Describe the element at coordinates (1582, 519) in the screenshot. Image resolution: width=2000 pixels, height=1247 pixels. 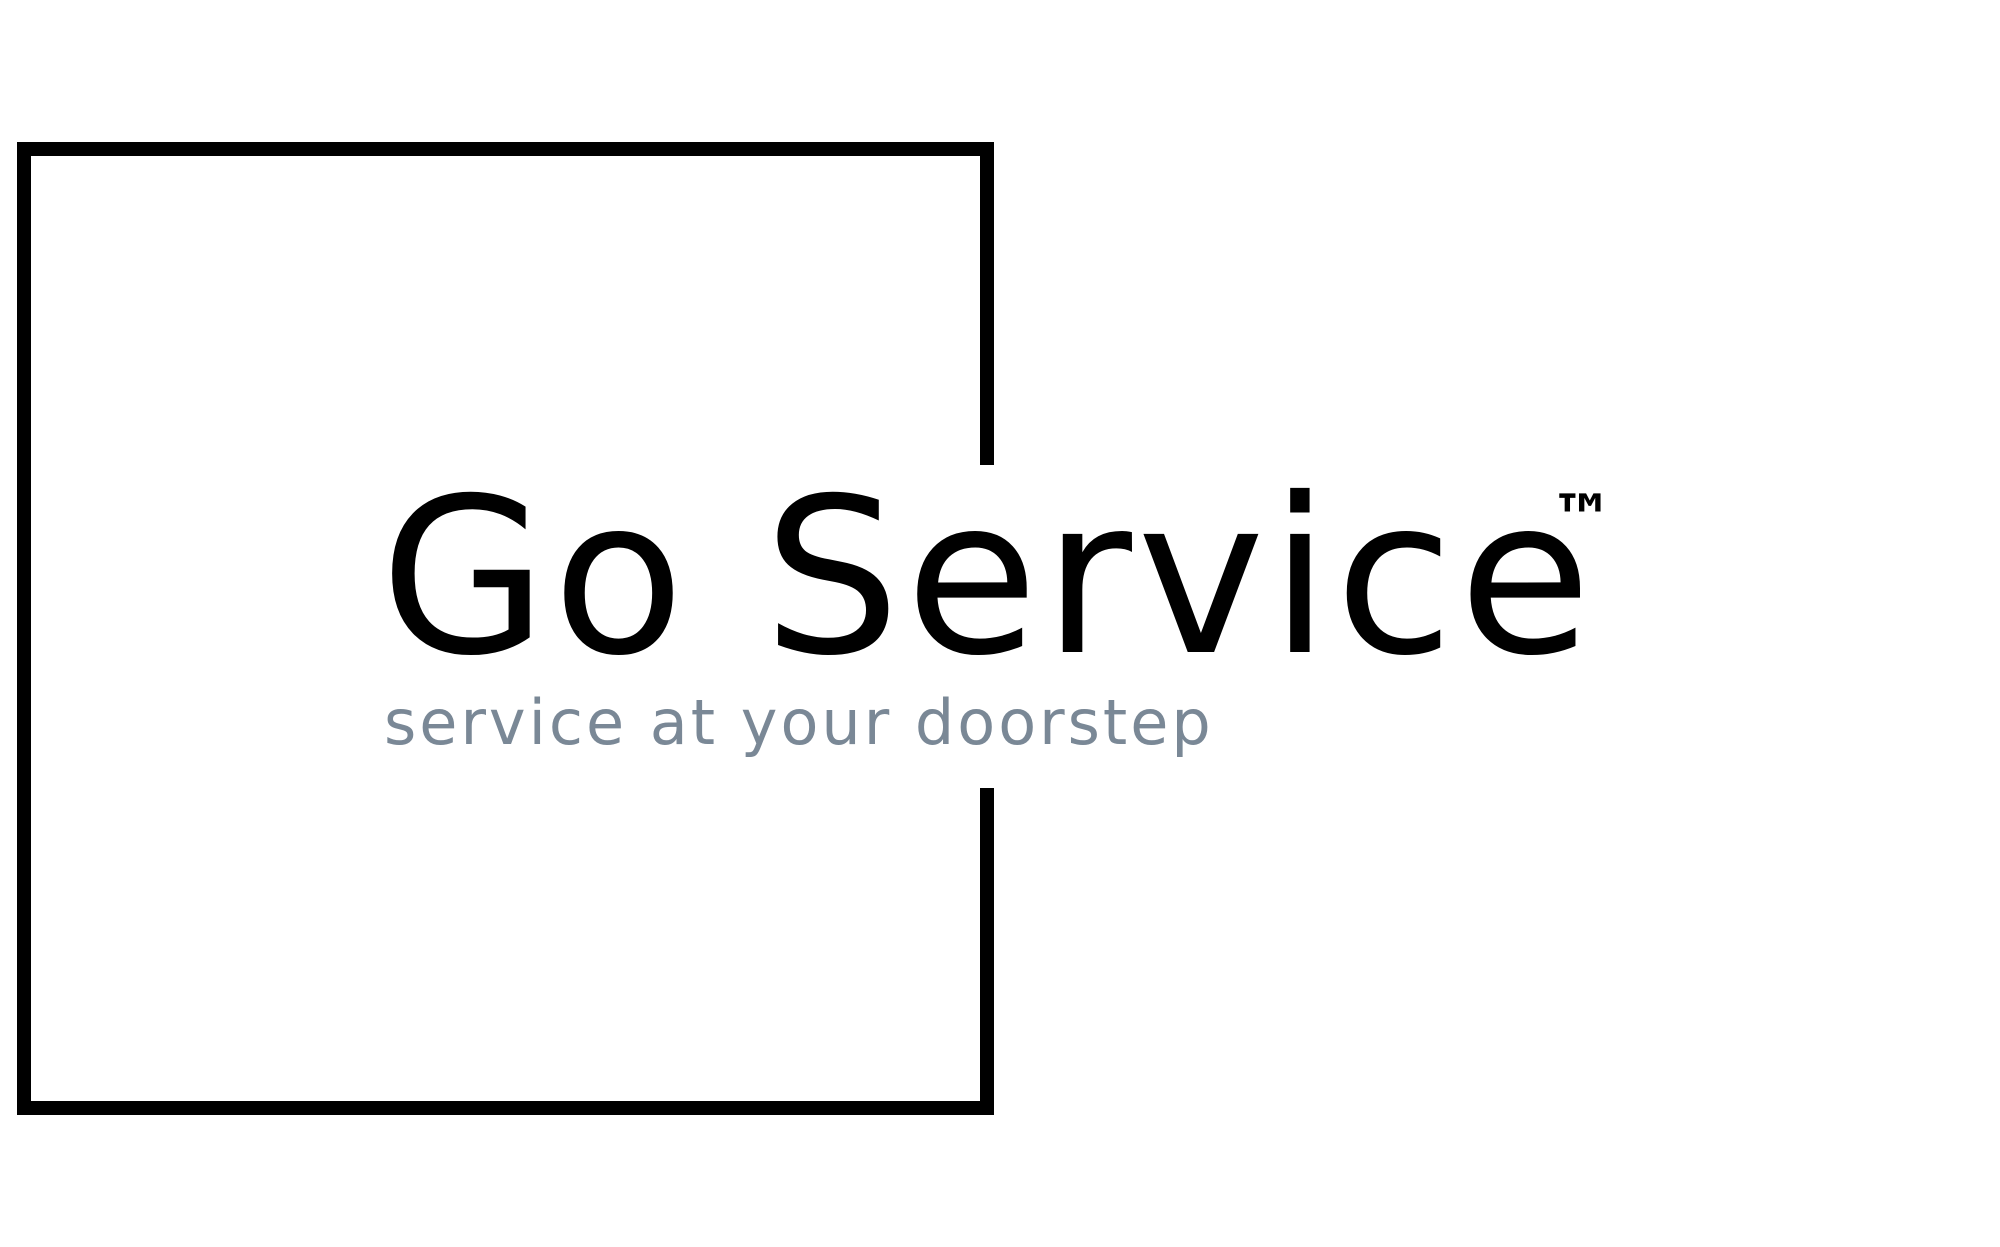
I see `trademark-symbol: ™` at that location.